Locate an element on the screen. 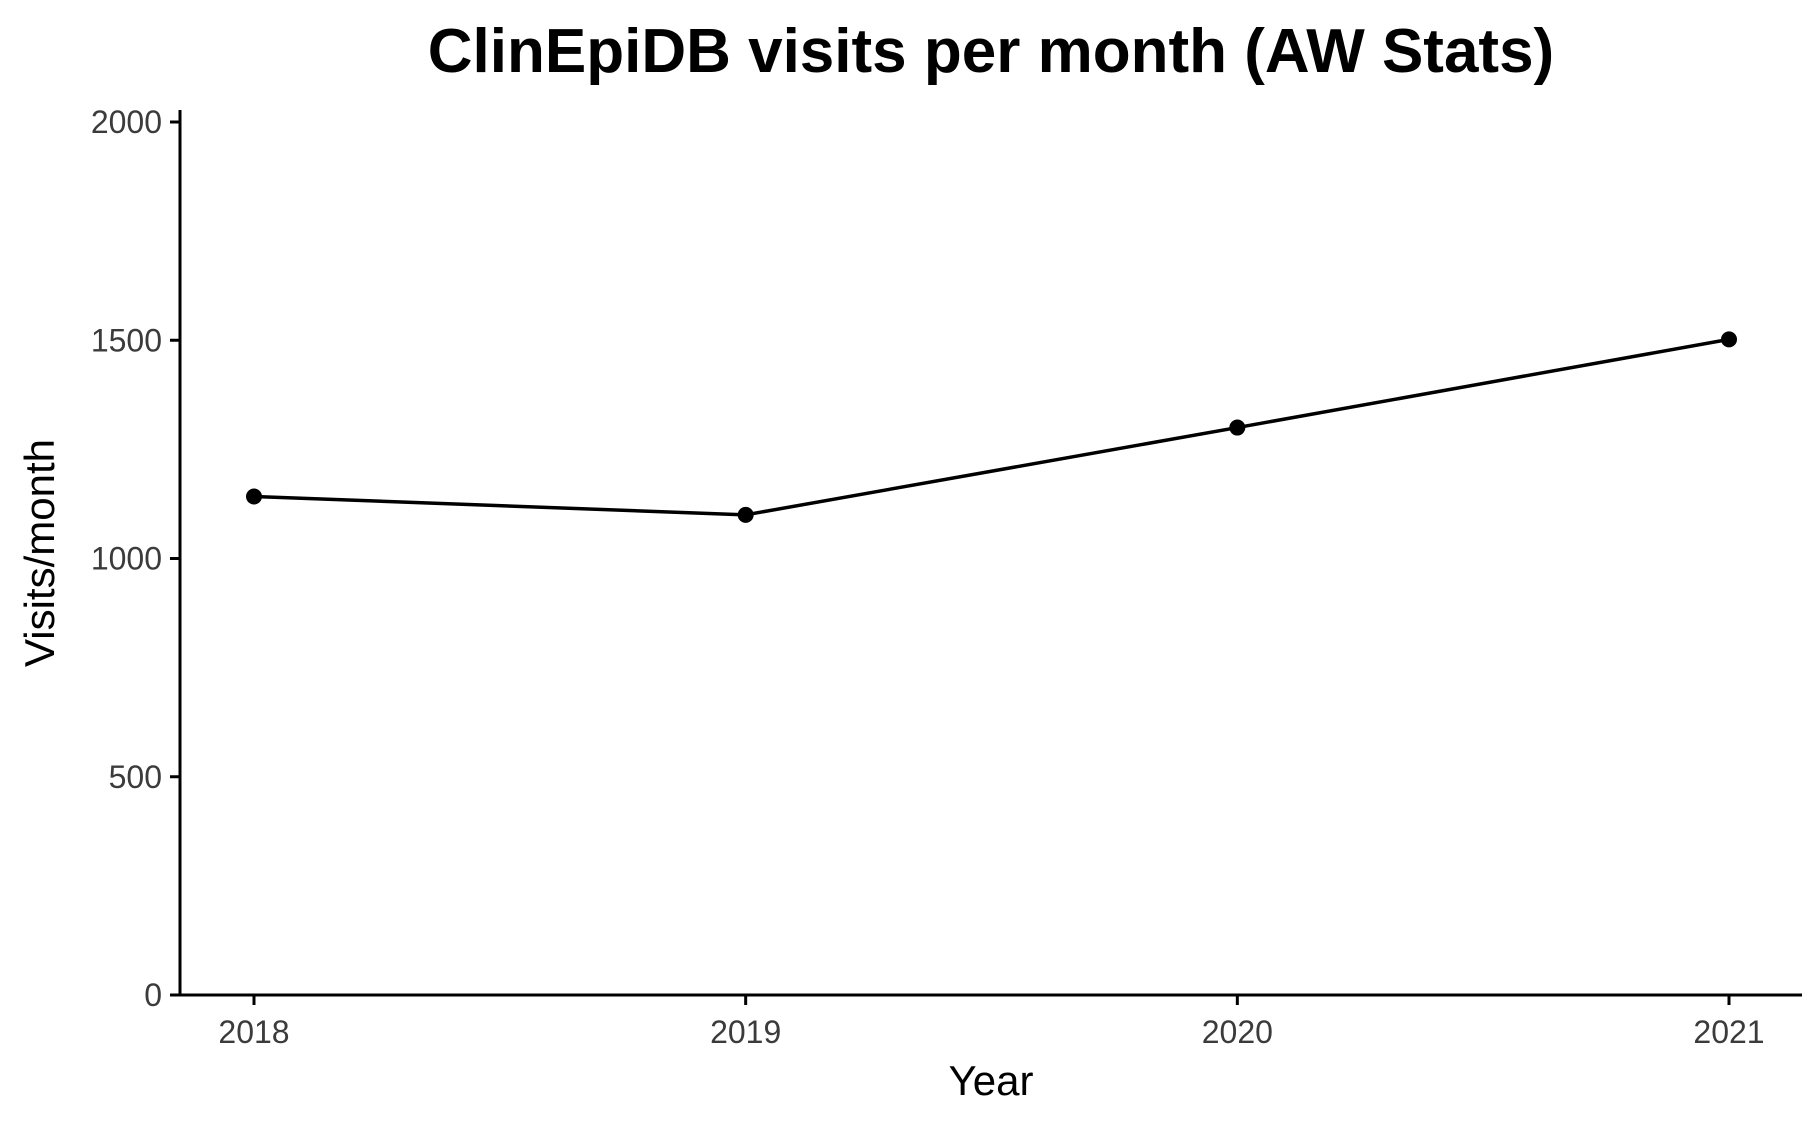 The width and height of the screenshot is (1815, 1122). y-axis: 0 500 1000 1500 2000 is located at coordinates (136, 558).